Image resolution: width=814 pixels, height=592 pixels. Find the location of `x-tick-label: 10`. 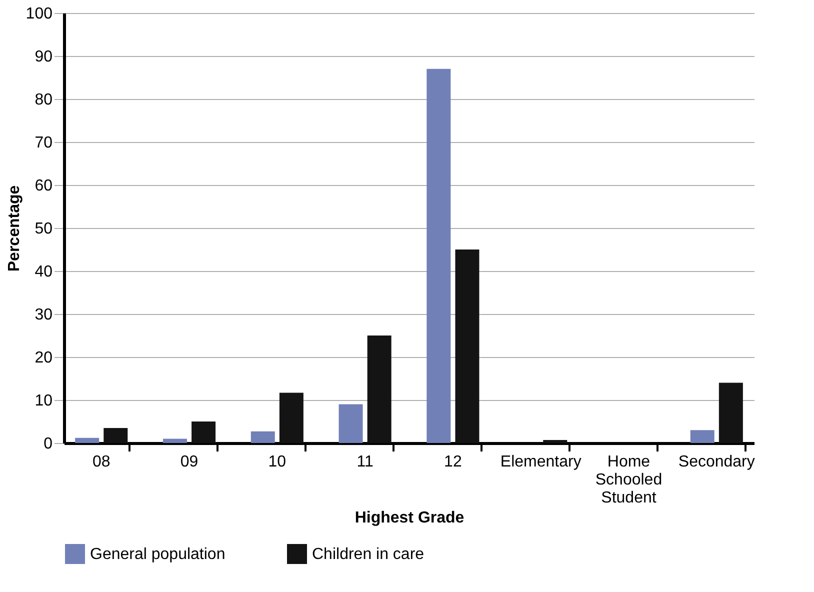

x-tick-label: 10 is located at coordinates (277, 462).